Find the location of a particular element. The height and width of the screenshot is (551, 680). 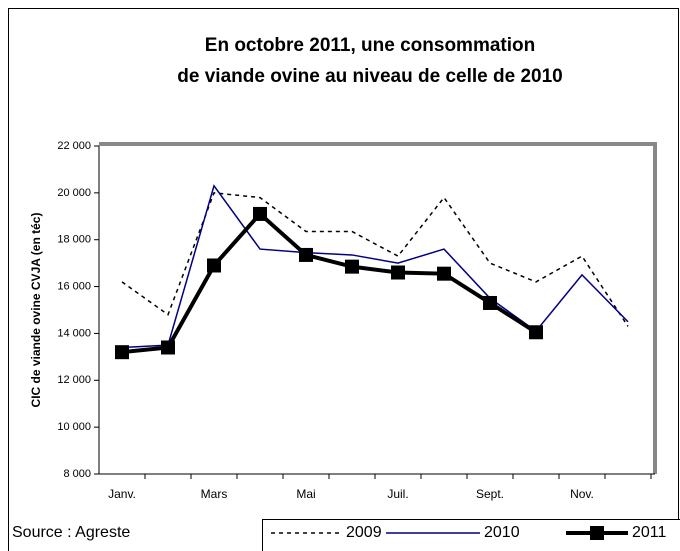

x-tick-label: Mars is located at coordinates (214, 494).